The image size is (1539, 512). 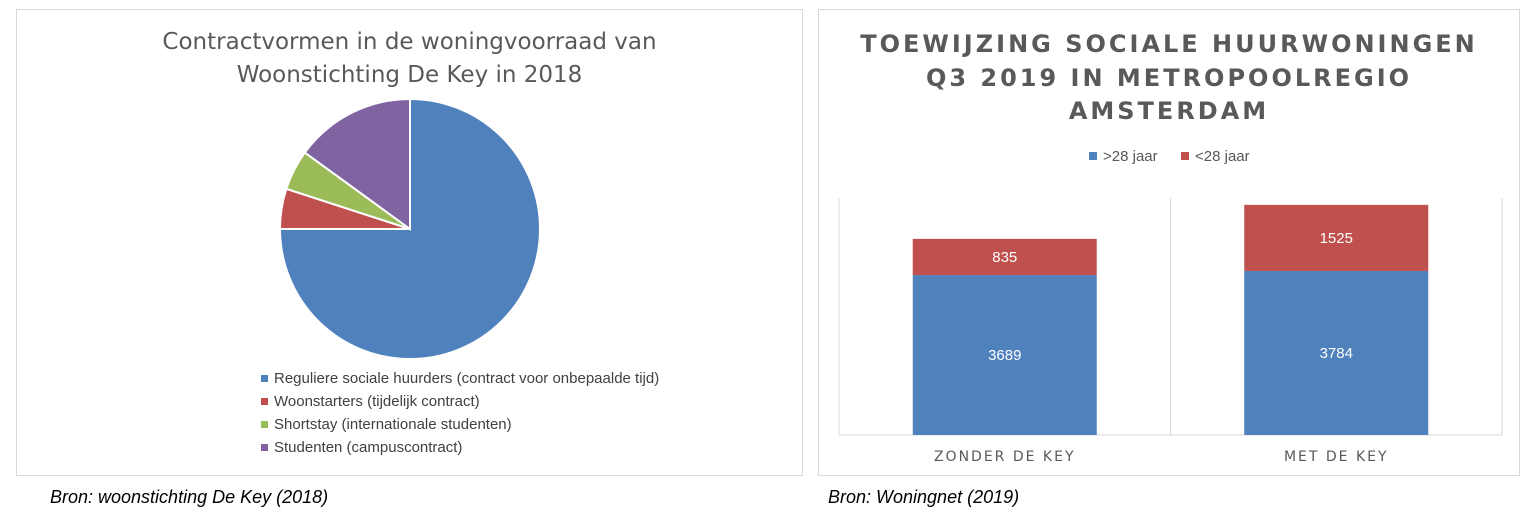 I want to click on pie-chart-title-line1: Contractvormen in de woningvoorraad van, so click(x=409, y=42).